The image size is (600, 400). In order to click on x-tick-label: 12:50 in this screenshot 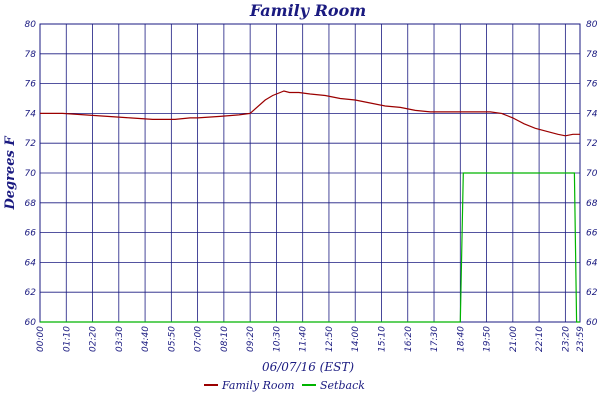, I will do `click(330, 339)`.